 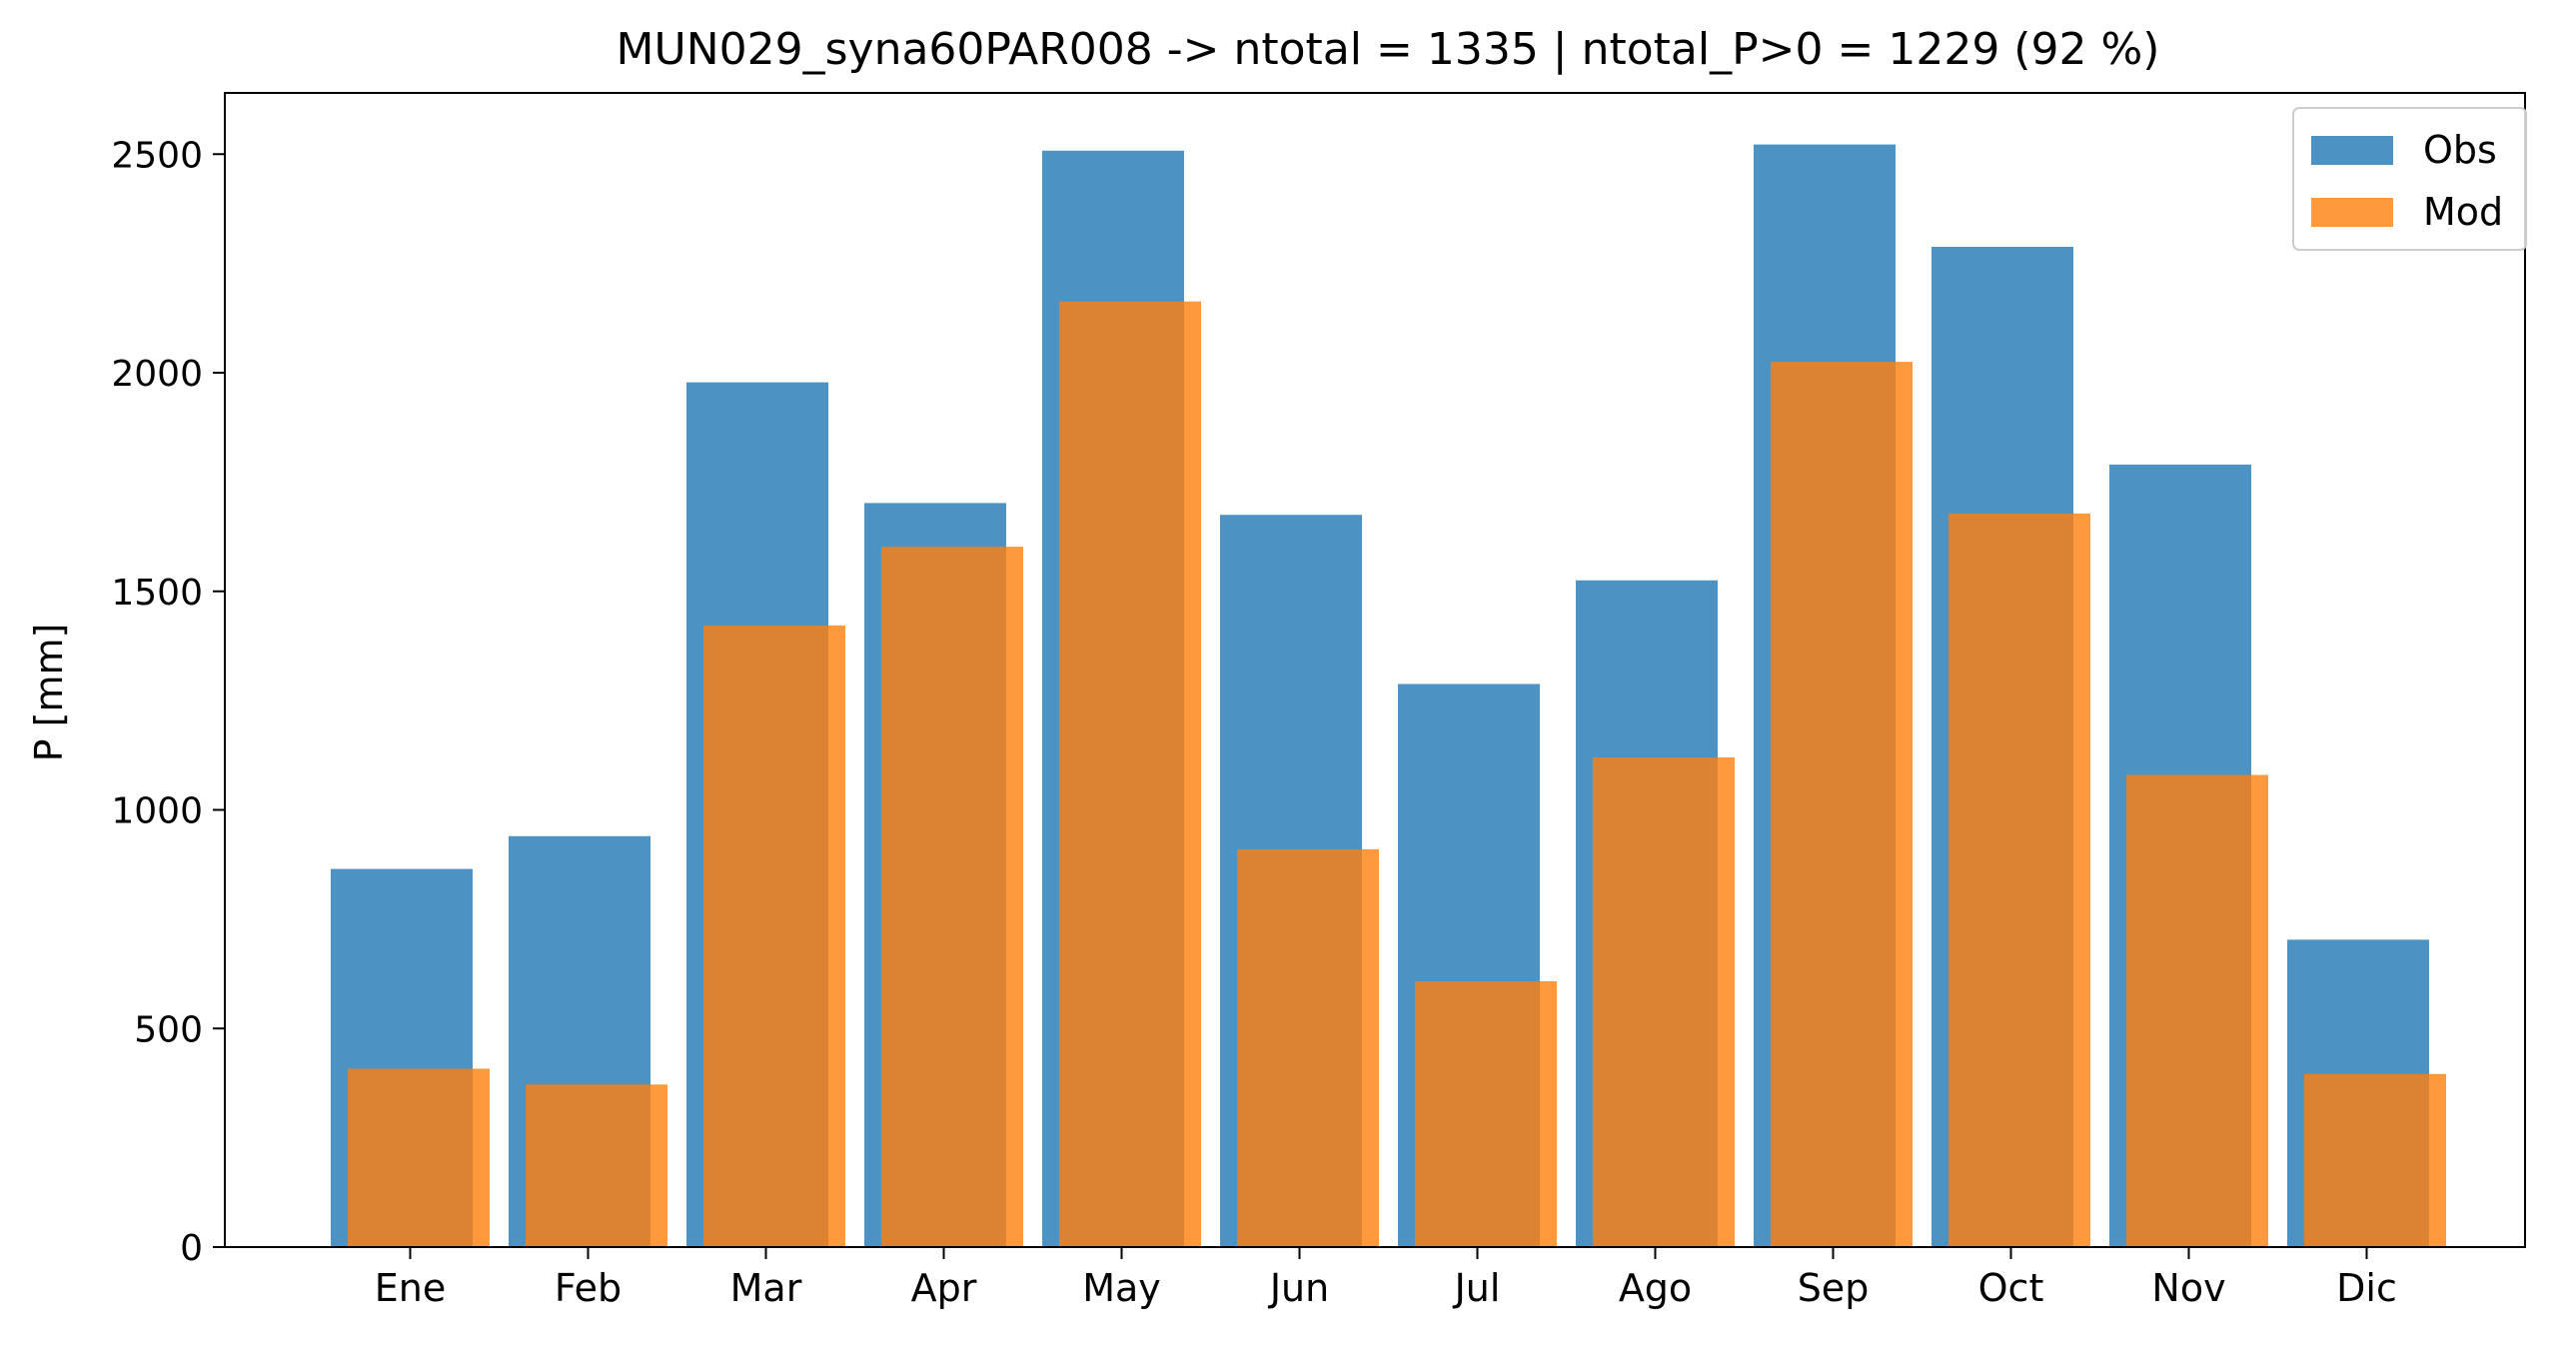 What do you see at coordinates (1834, 1288) in the screenshot?
I see `x-tick-label-sep: Sep` at bounding box center [1834, 1288].